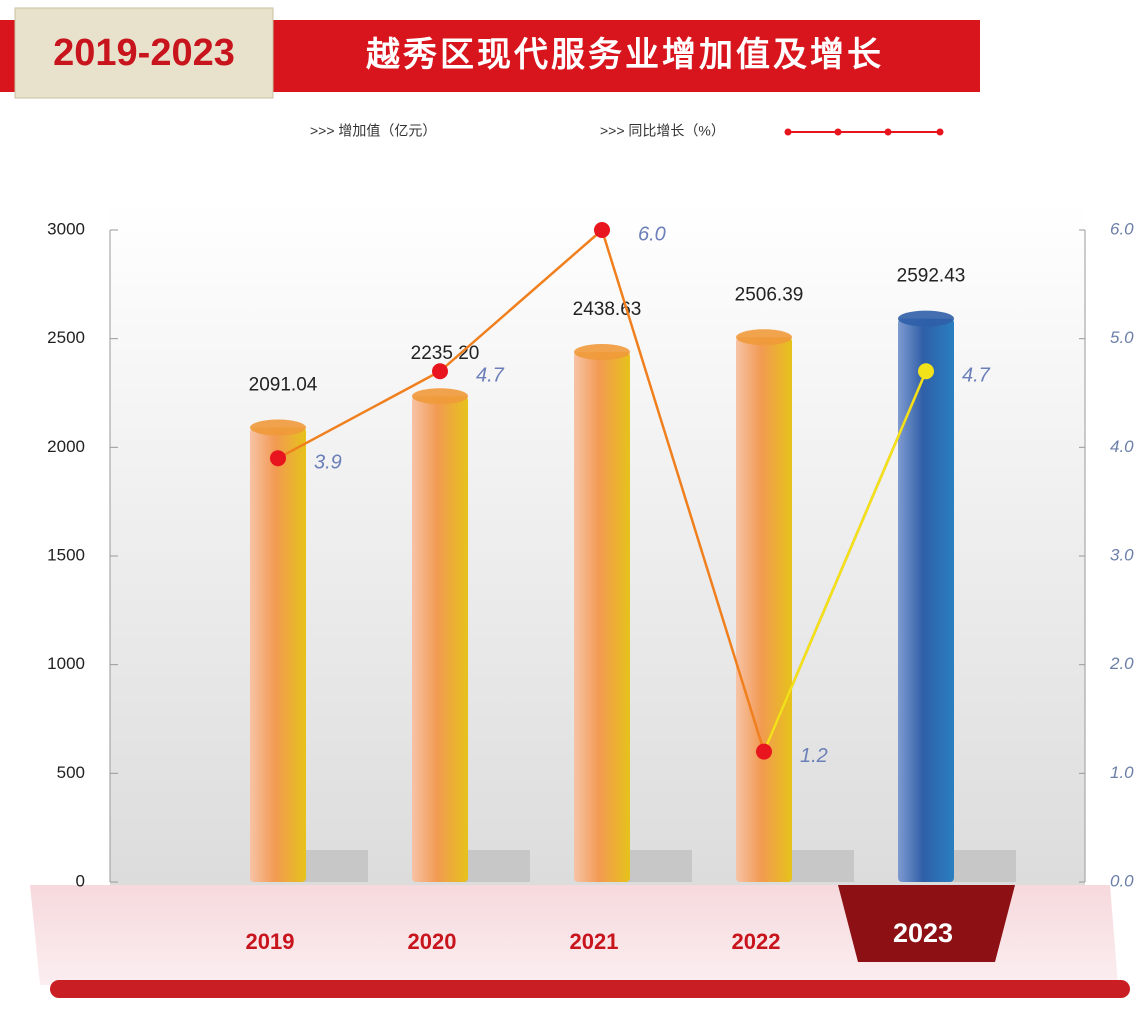  Describe the element at coordinates (590, 989) in the screenshot. I see `base-bar` at that location.